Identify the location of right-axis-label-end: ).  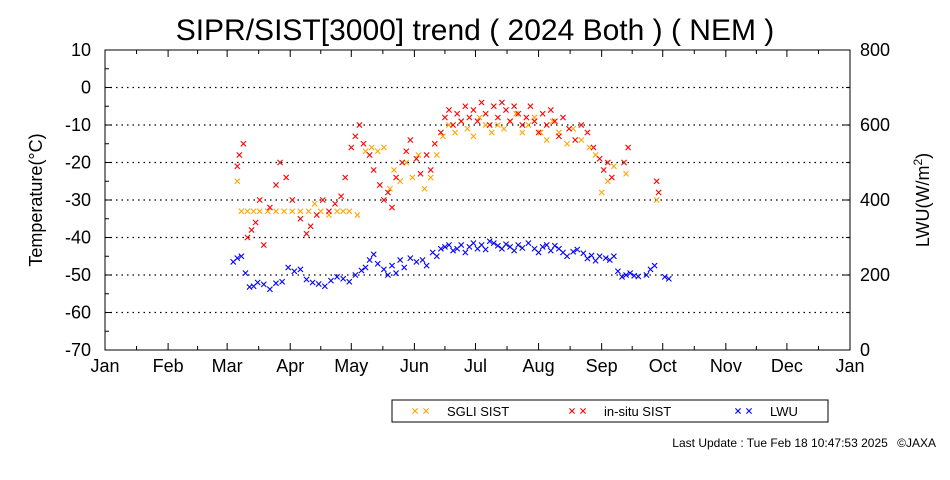
(923, 156).